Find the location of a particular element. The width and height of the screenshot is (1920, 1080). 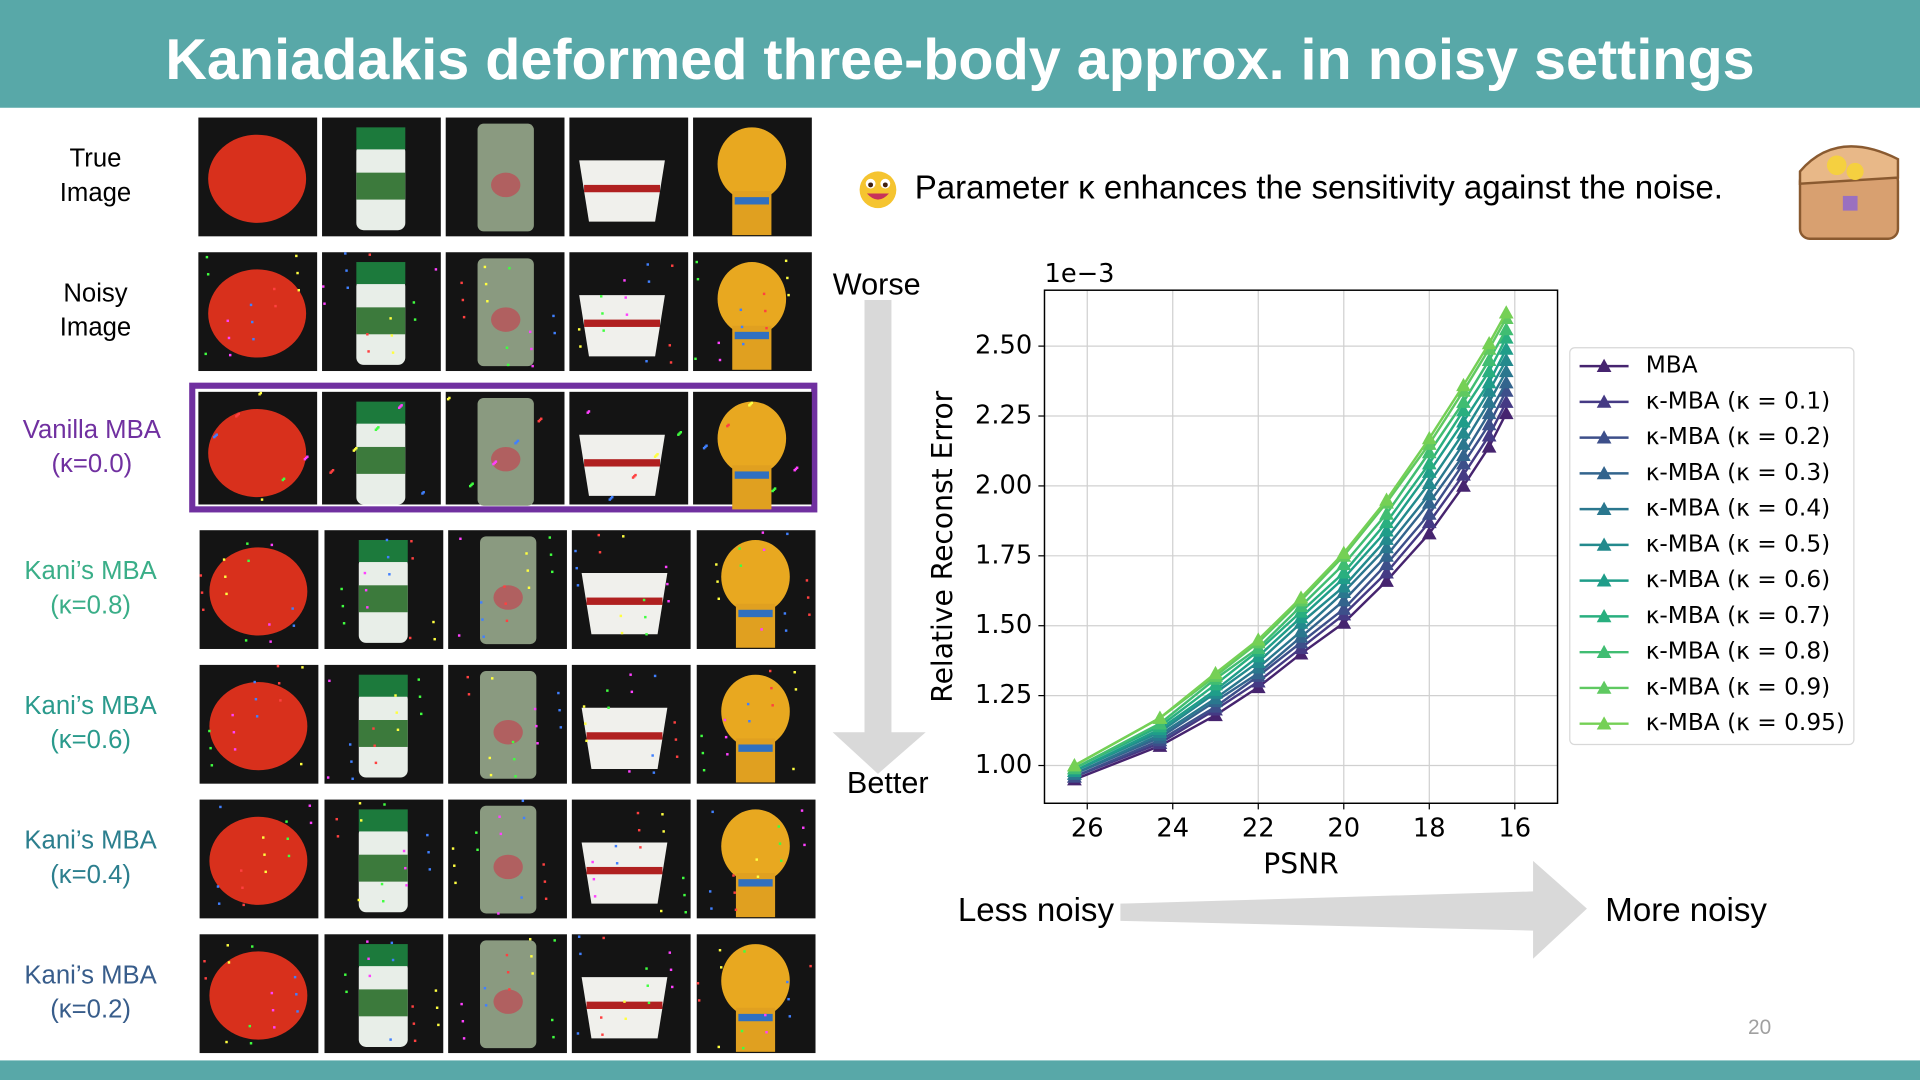

arrow-label-right: More noisy is located at coordinates (1686, 910).